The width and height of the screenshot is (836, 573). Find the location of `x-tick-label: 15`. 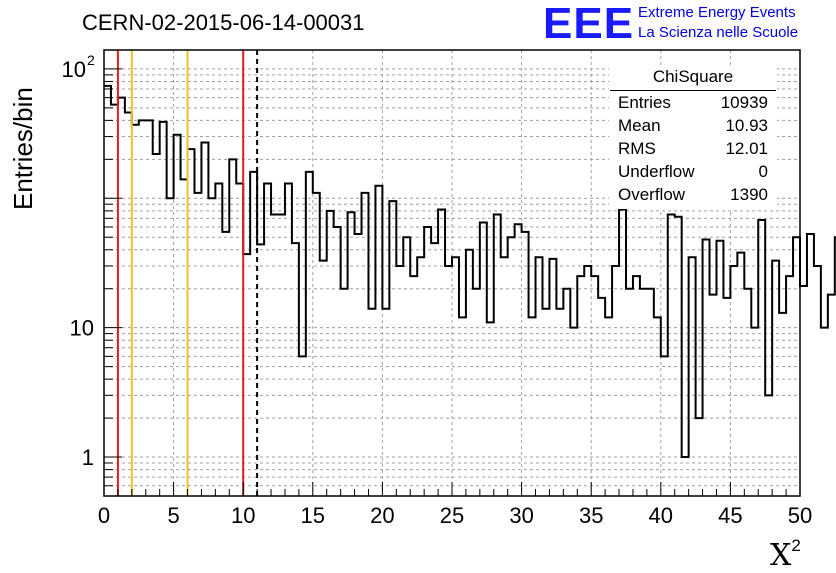

x-tick-label: 15 is located at coordinates (313, 515).